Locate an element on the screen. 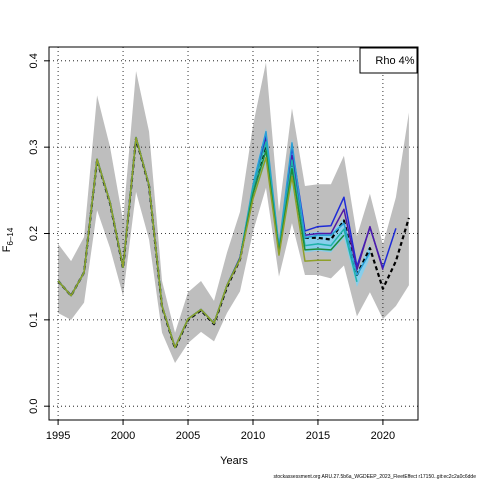 The width and height of the screenshot is (480, 480). y-axis-title-sub: 6–14 is located at coordinates (10, 236).